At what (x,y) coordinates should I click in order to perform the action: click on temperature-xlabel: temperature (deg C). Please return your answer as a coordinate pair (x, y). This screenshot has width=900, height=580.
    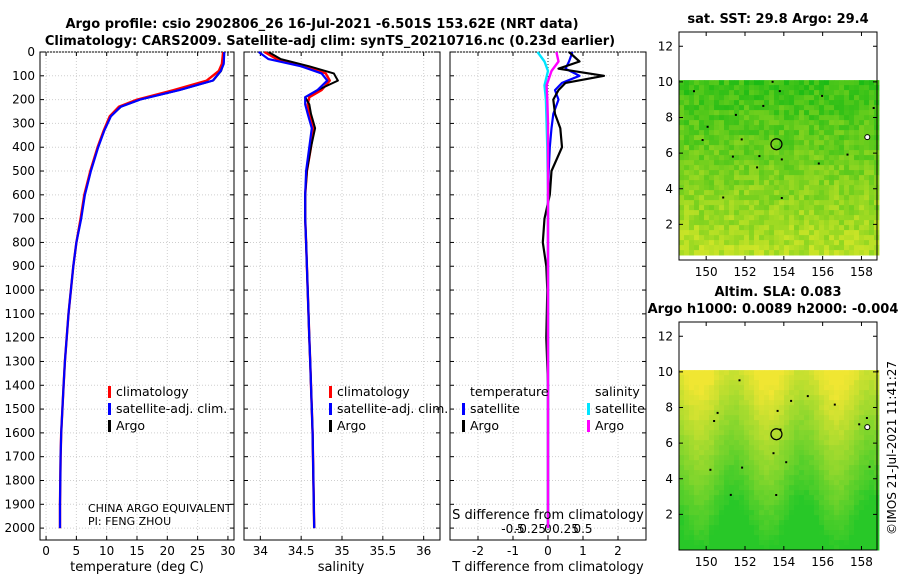
    Looking at the image, I should click on (137, 567).